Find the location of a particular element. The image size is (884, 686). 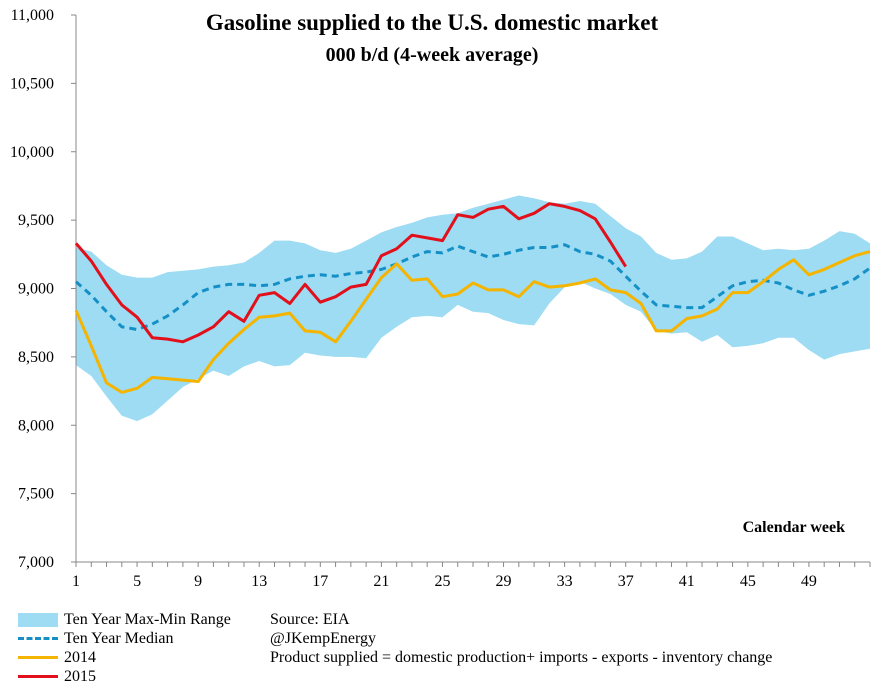

y-tick-label: 9,500 is located at coordinates (36, 220).